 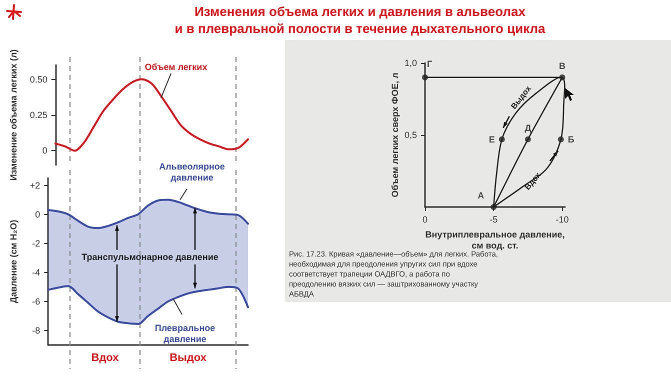 What do you see at coordinates (192, 172) in the screenshot?
I see `series-label: Альвеолярное давление` at bounding box center [192, 172].